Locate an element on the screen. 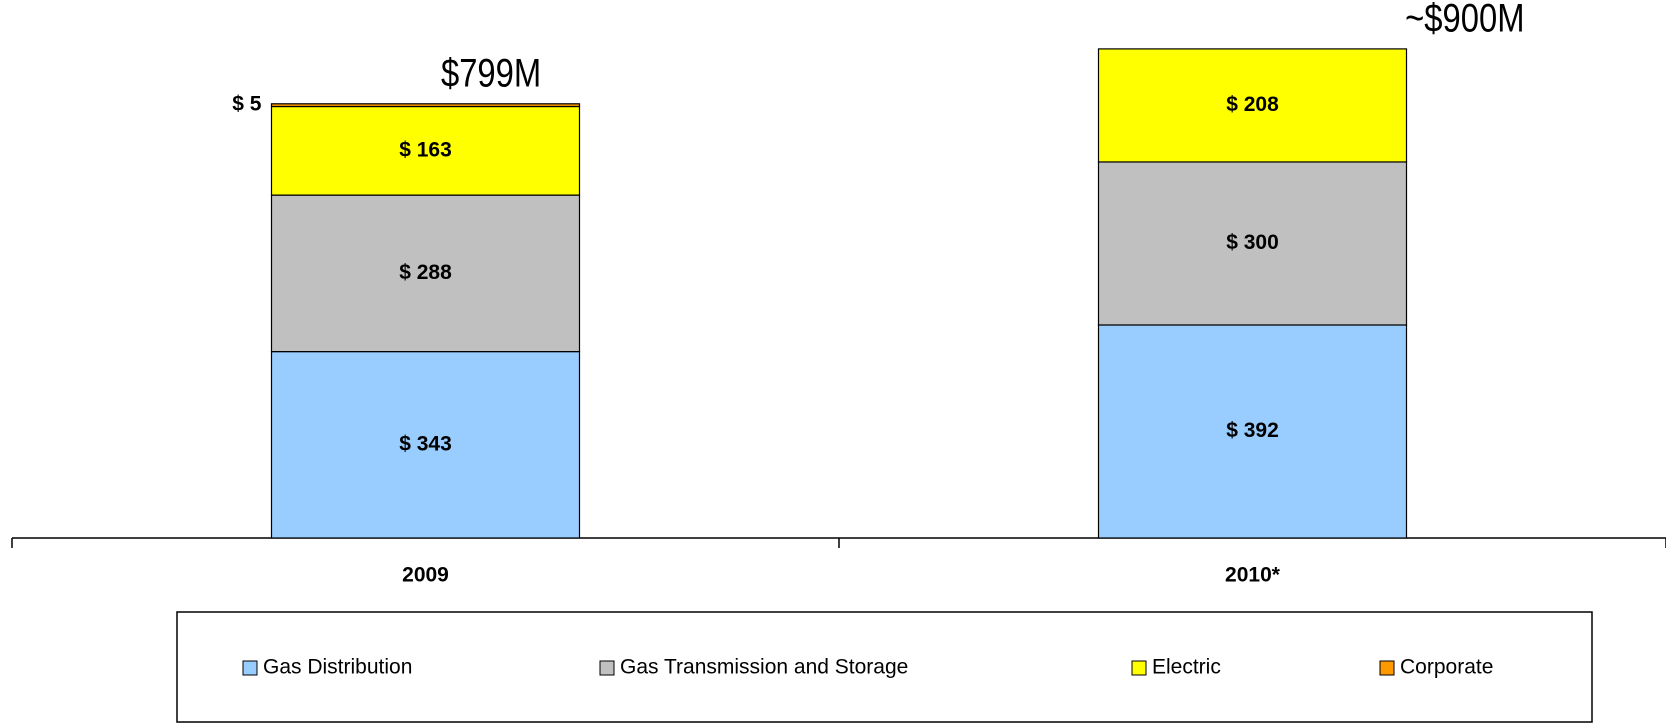 The image size is (1666, 727). total-label: $799M is located at coordinates (491, 72).